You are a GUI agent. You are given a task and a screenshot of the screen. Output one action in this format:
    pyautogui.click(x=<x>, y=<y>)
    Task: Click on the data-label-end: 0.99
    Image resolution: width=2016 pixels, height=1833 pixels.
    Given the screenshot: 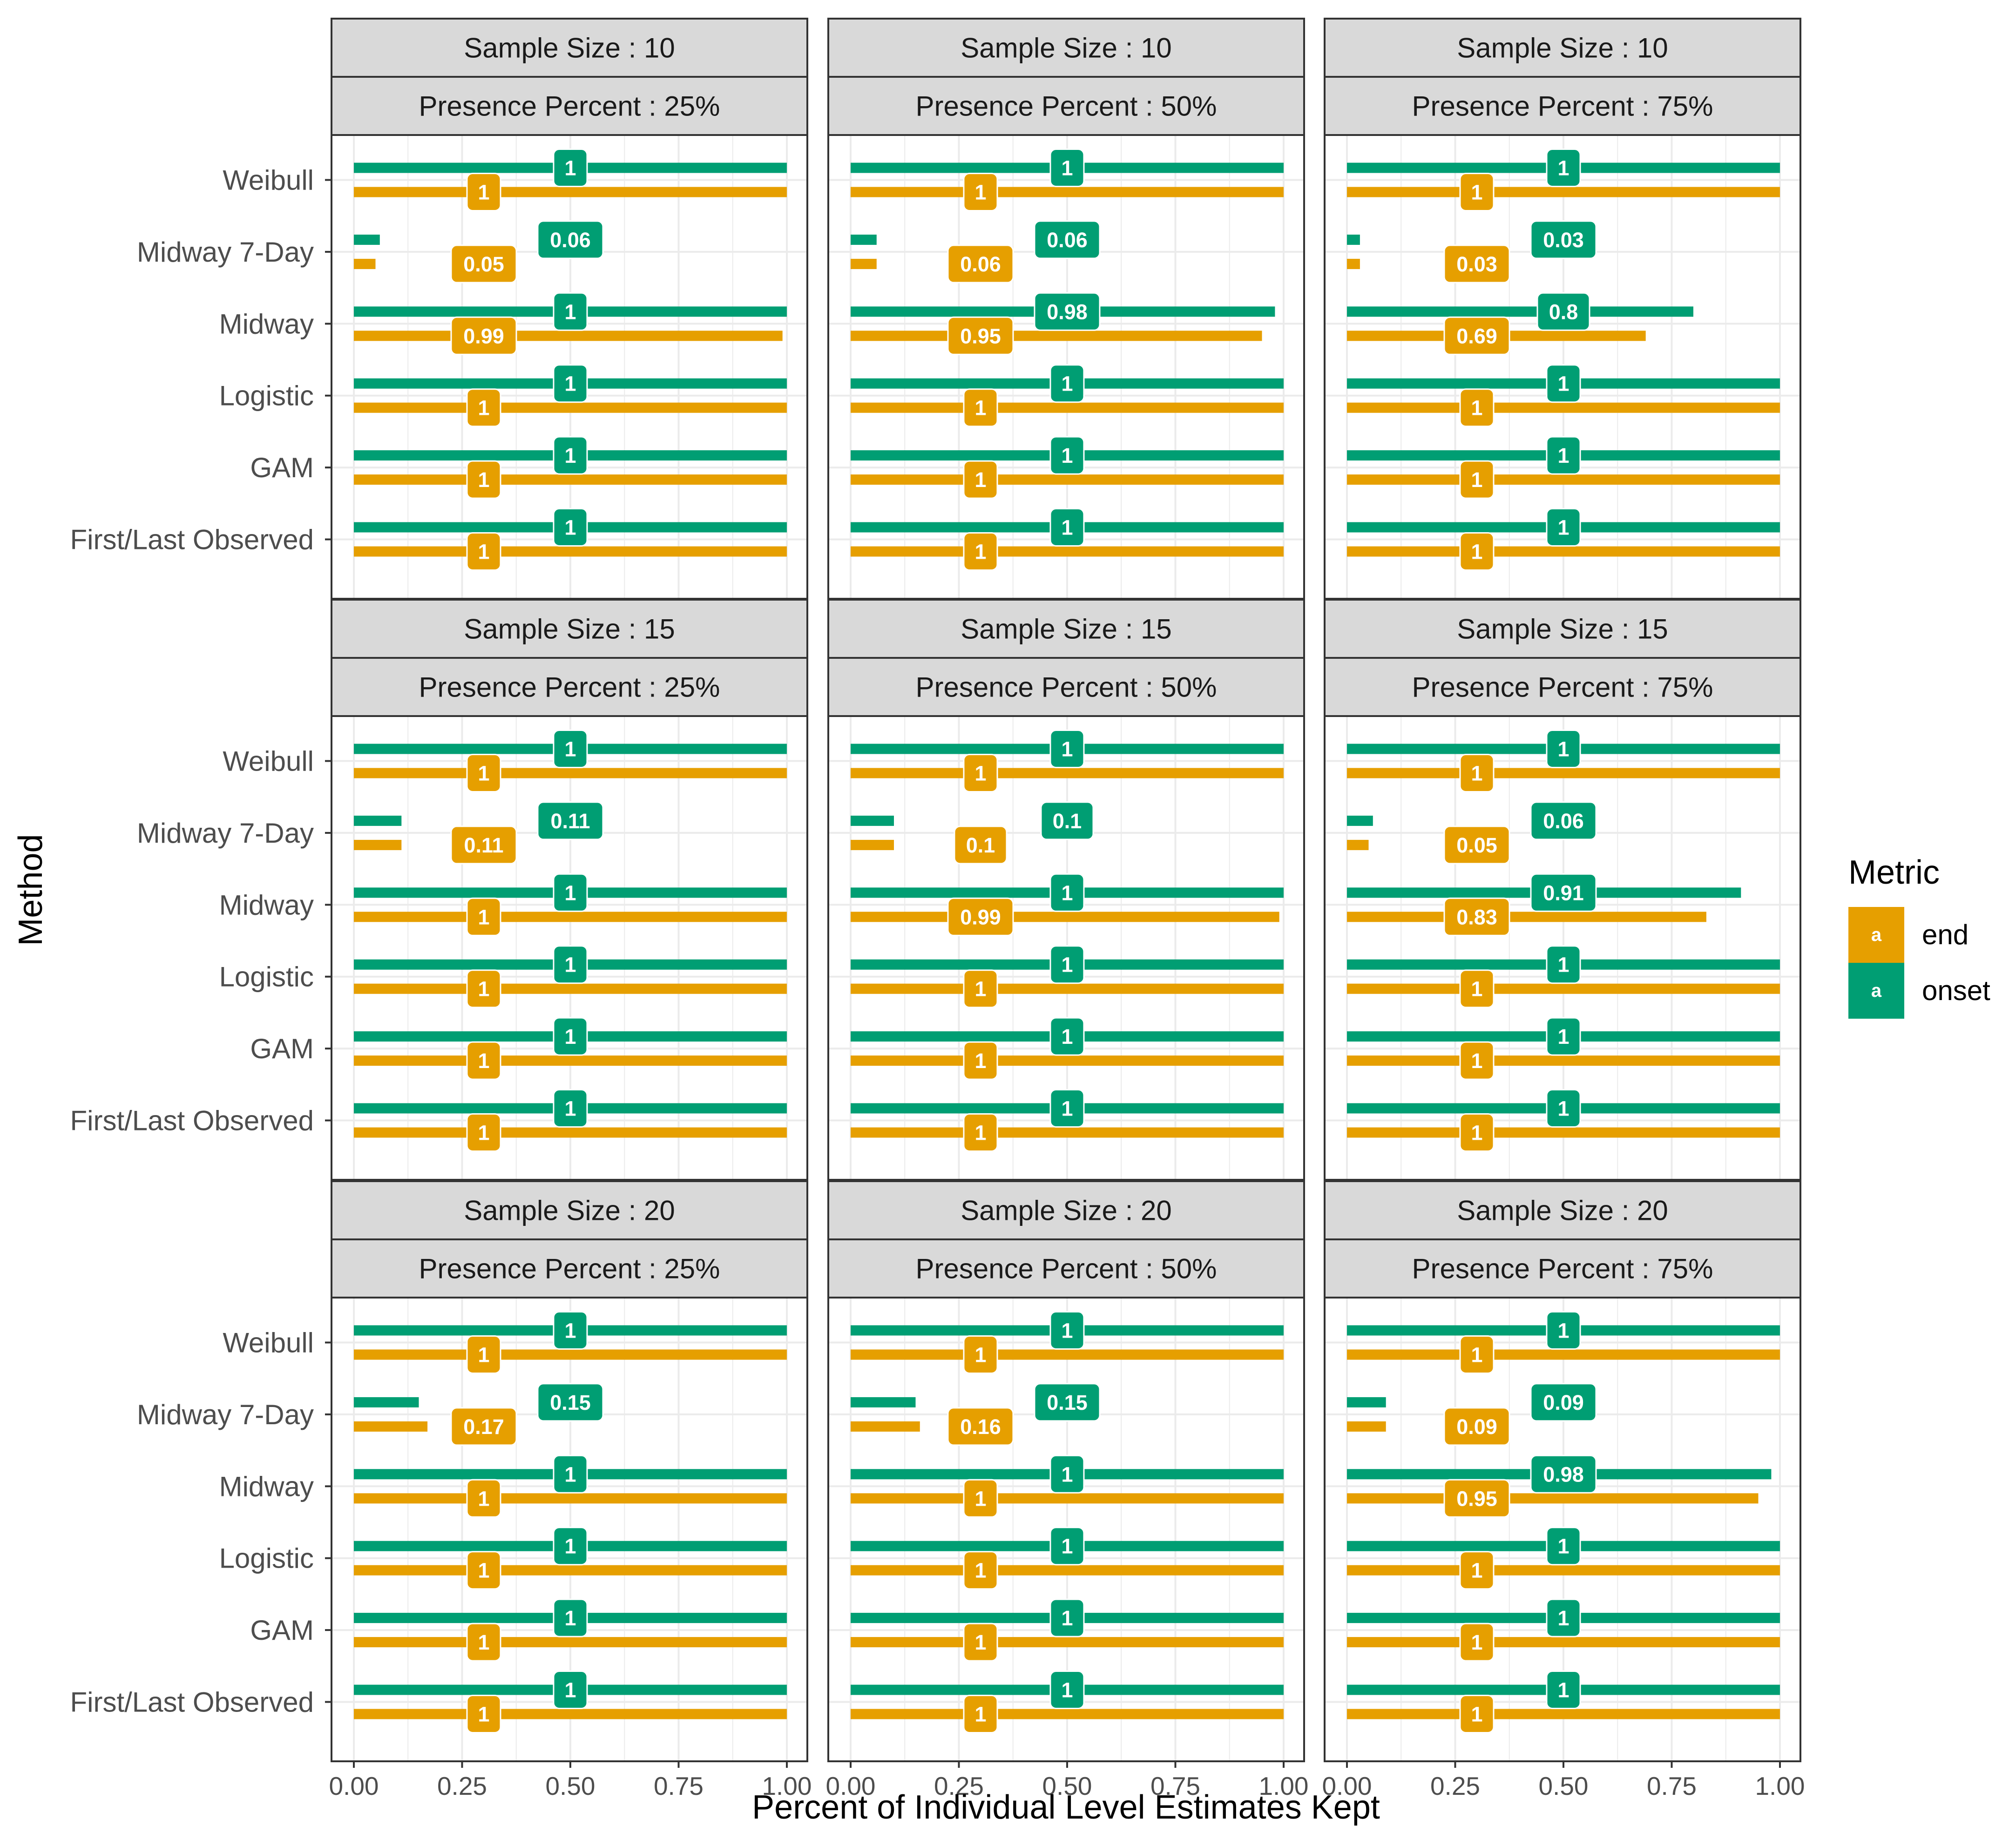 What is the action you would take?
    pyautogui.click(x=980, y=917)
    